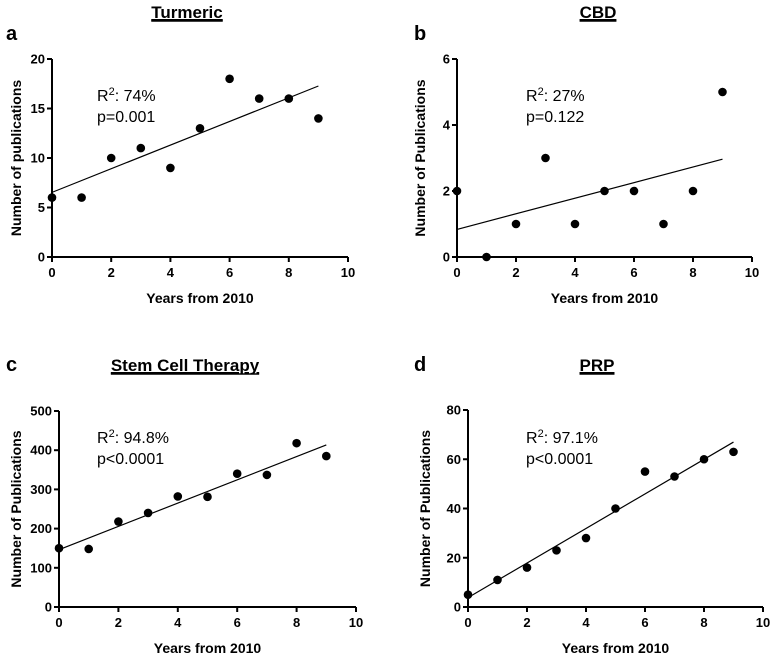 The width and height of the screenshot is (774, 660). Describe the element at coordinates (130, 459) in the screenshot. I see `p-value-annotation: p<0.0001` at that location.